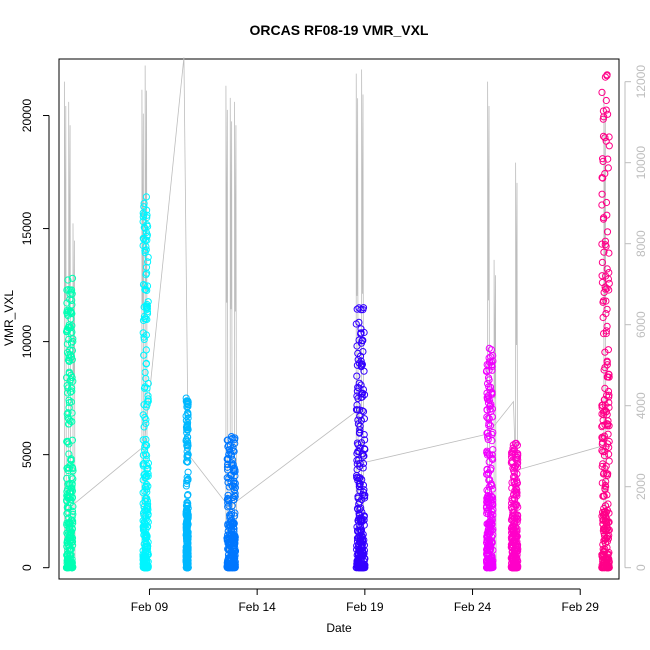 This screenshot has height=650, width=650. I want to click on series-RF11, so click(231, 502).